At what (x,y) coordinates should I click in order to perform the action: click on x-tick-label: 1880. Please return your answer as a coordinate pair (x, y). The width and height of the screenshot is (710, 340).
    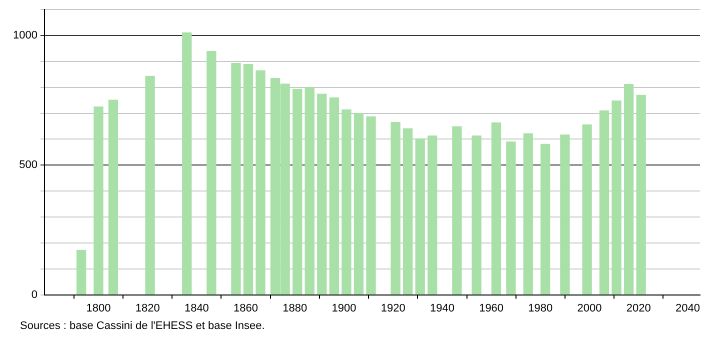
    Looking at the image, I should click on (295, 308).